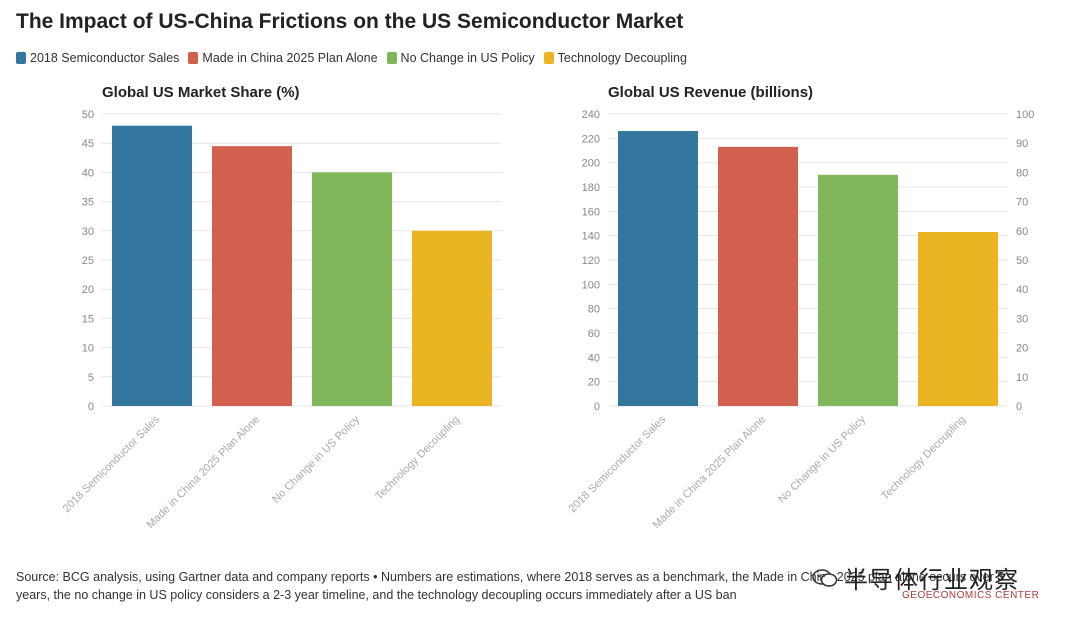 The width and height of the screenshot is (1080, 623). Describe the element at coordinates (290, 58) in the screenshot. I see `legend-label: Made in China 2025 Plan Alone` at that location.